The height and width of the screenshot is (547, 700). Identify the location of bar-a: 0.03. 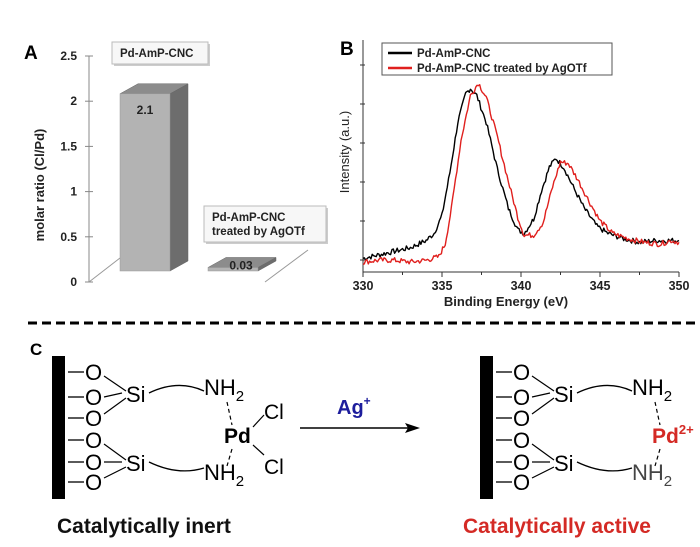
(242, 264).